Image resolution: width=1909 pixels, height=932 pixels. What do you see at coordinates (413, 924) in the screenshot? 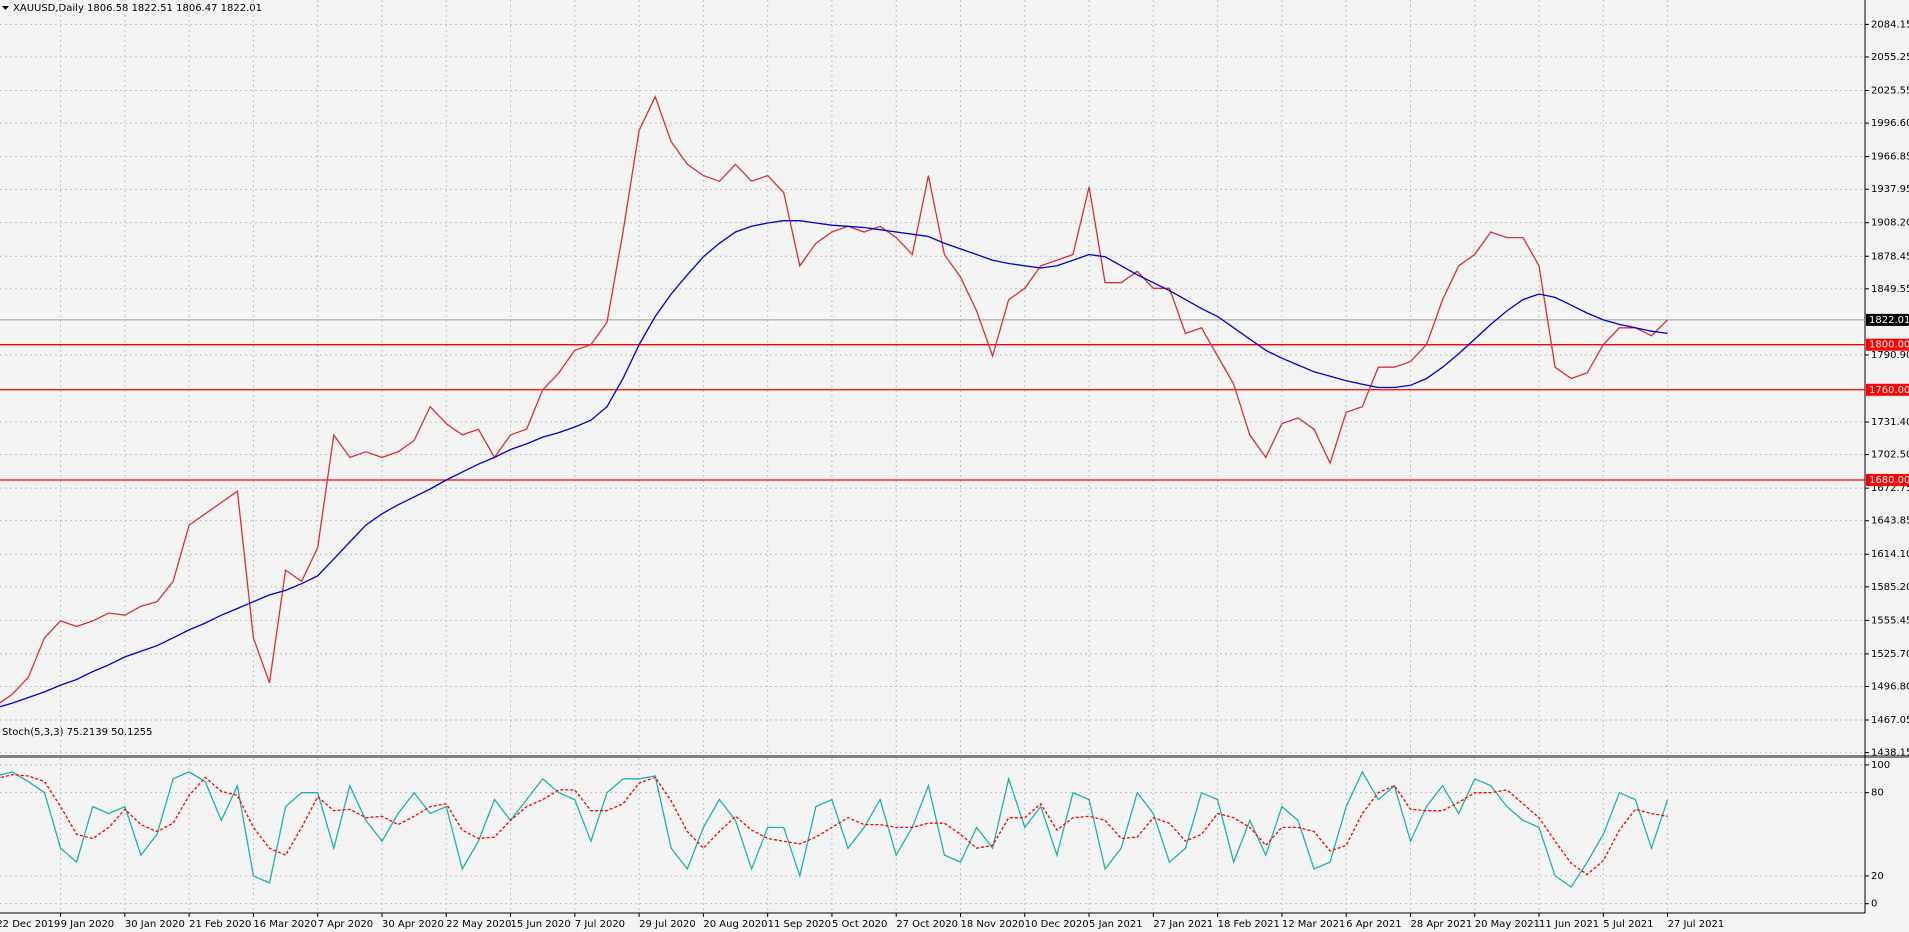
I see `x-tick-label: 30 Apr 2020` at bounding box center [413, 924].